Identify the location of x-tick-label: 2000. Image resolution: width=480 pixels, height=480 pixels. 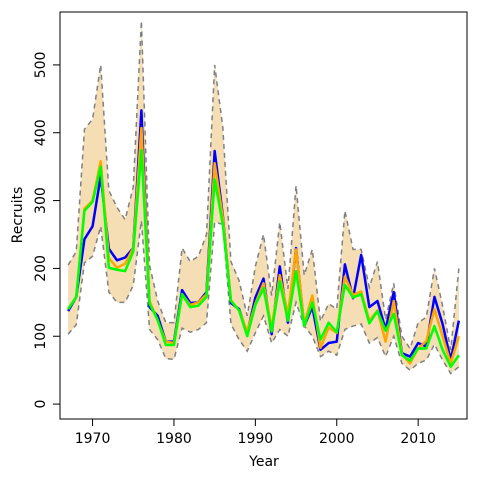
(337, 439).